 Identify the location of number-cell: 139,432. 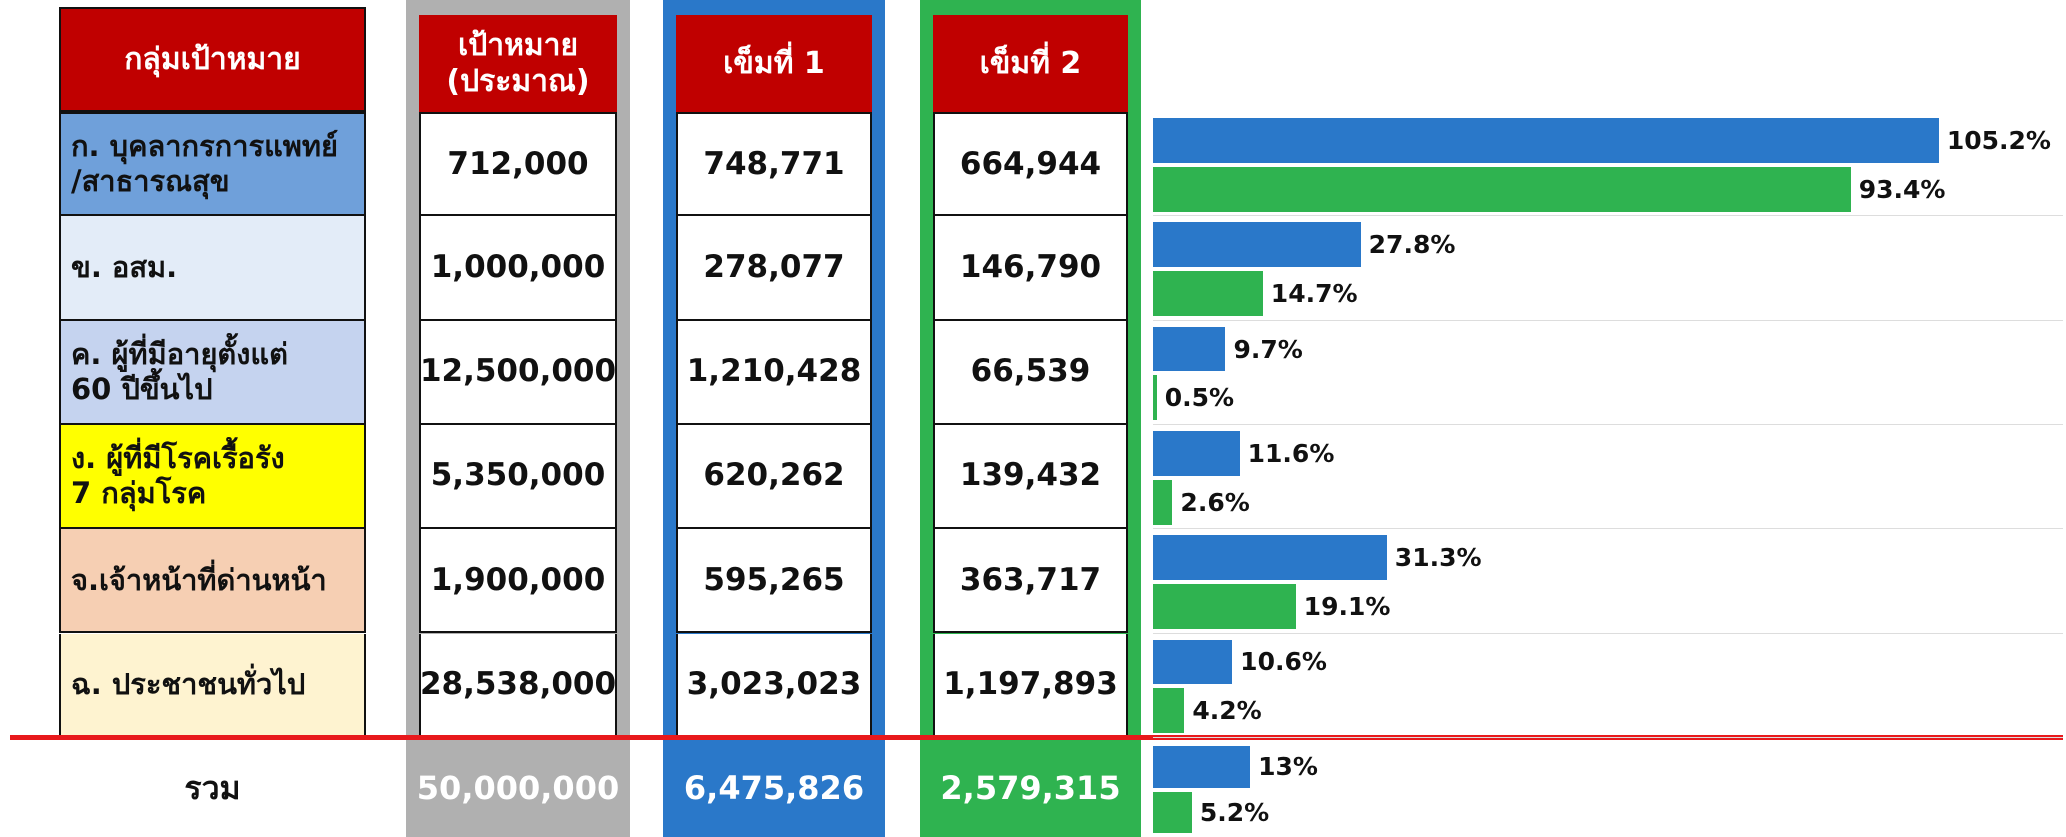
(1030, 477).